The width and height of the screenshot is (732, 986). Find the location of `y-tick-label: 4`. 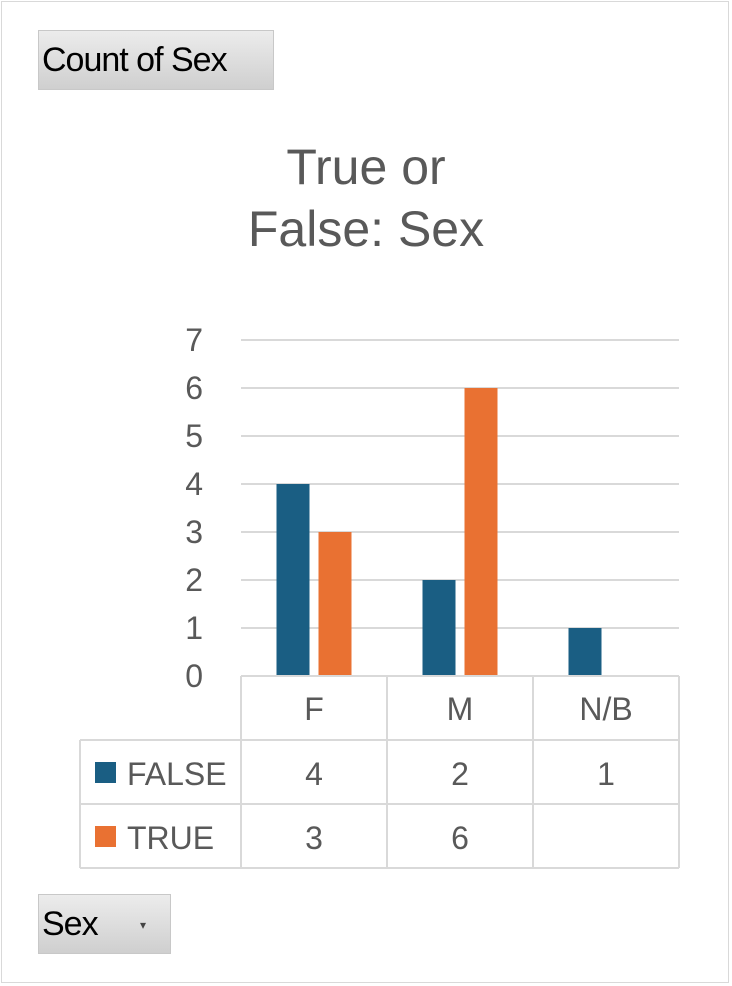

y-tick-label: 4 is located at coordinates (194, 484).